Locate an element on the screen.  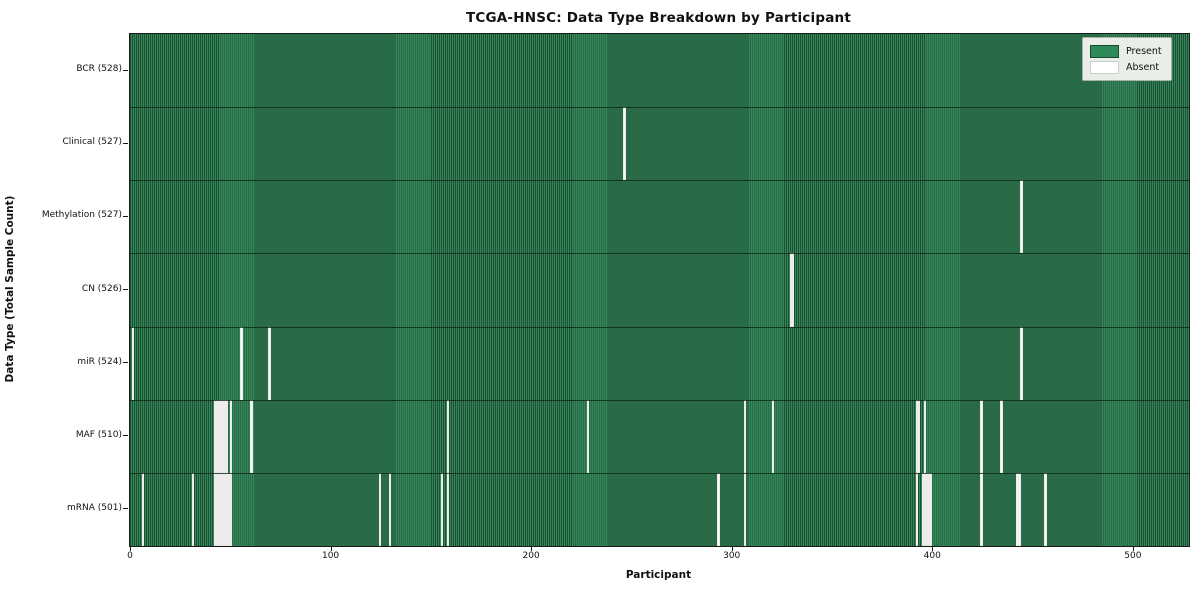
x-tick-label-100: 100 is located at coordinates (330, 556).